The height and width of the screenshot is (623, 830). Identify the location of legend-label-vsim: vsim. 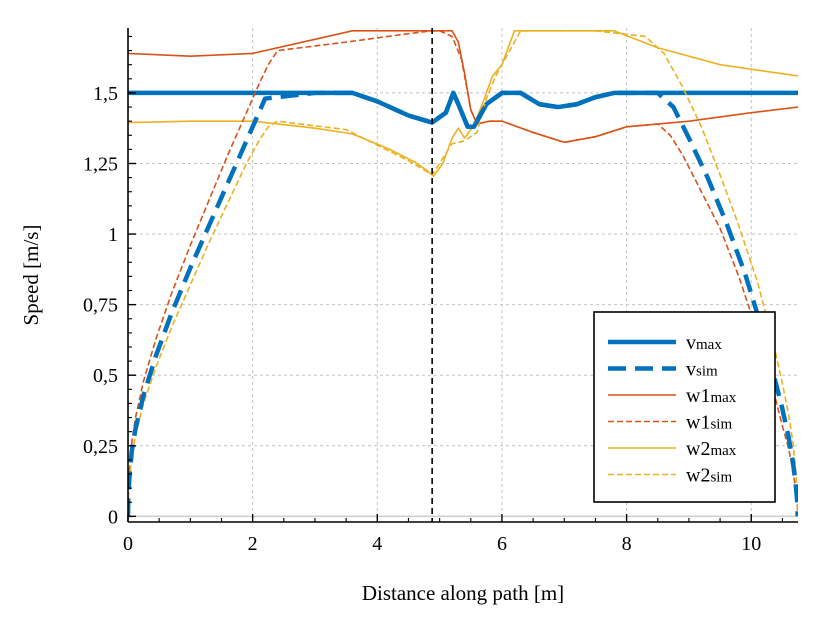
(702, 370).